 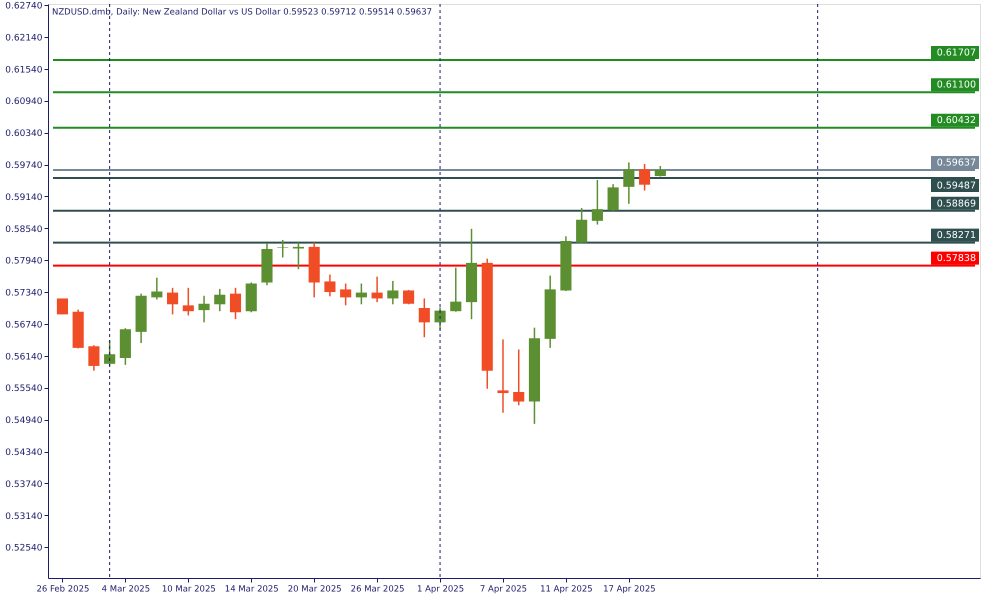 What do you see at coordinates (956, 236) in the screenshot?
I see `ref-line-label: 0.58271` at bounding box center [956, 236].